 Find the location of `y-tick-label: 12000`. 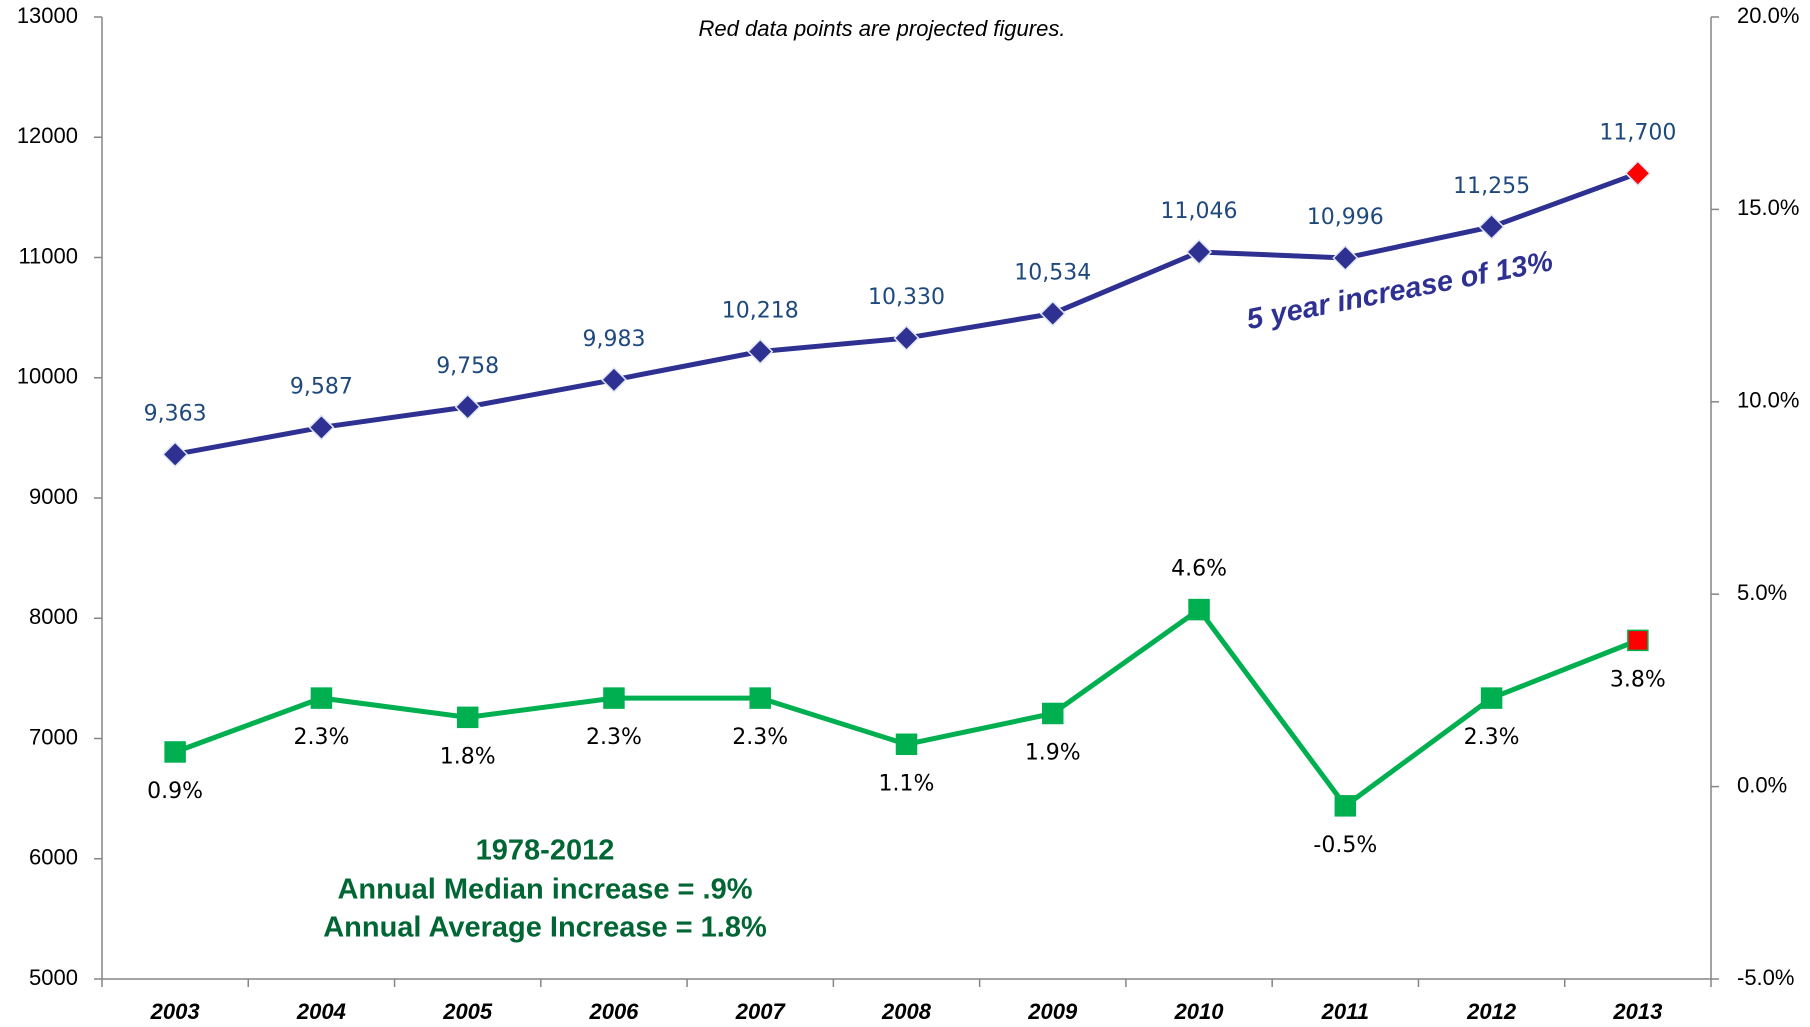

y-tick-label: 12000 is located at coordinates (47, 135).